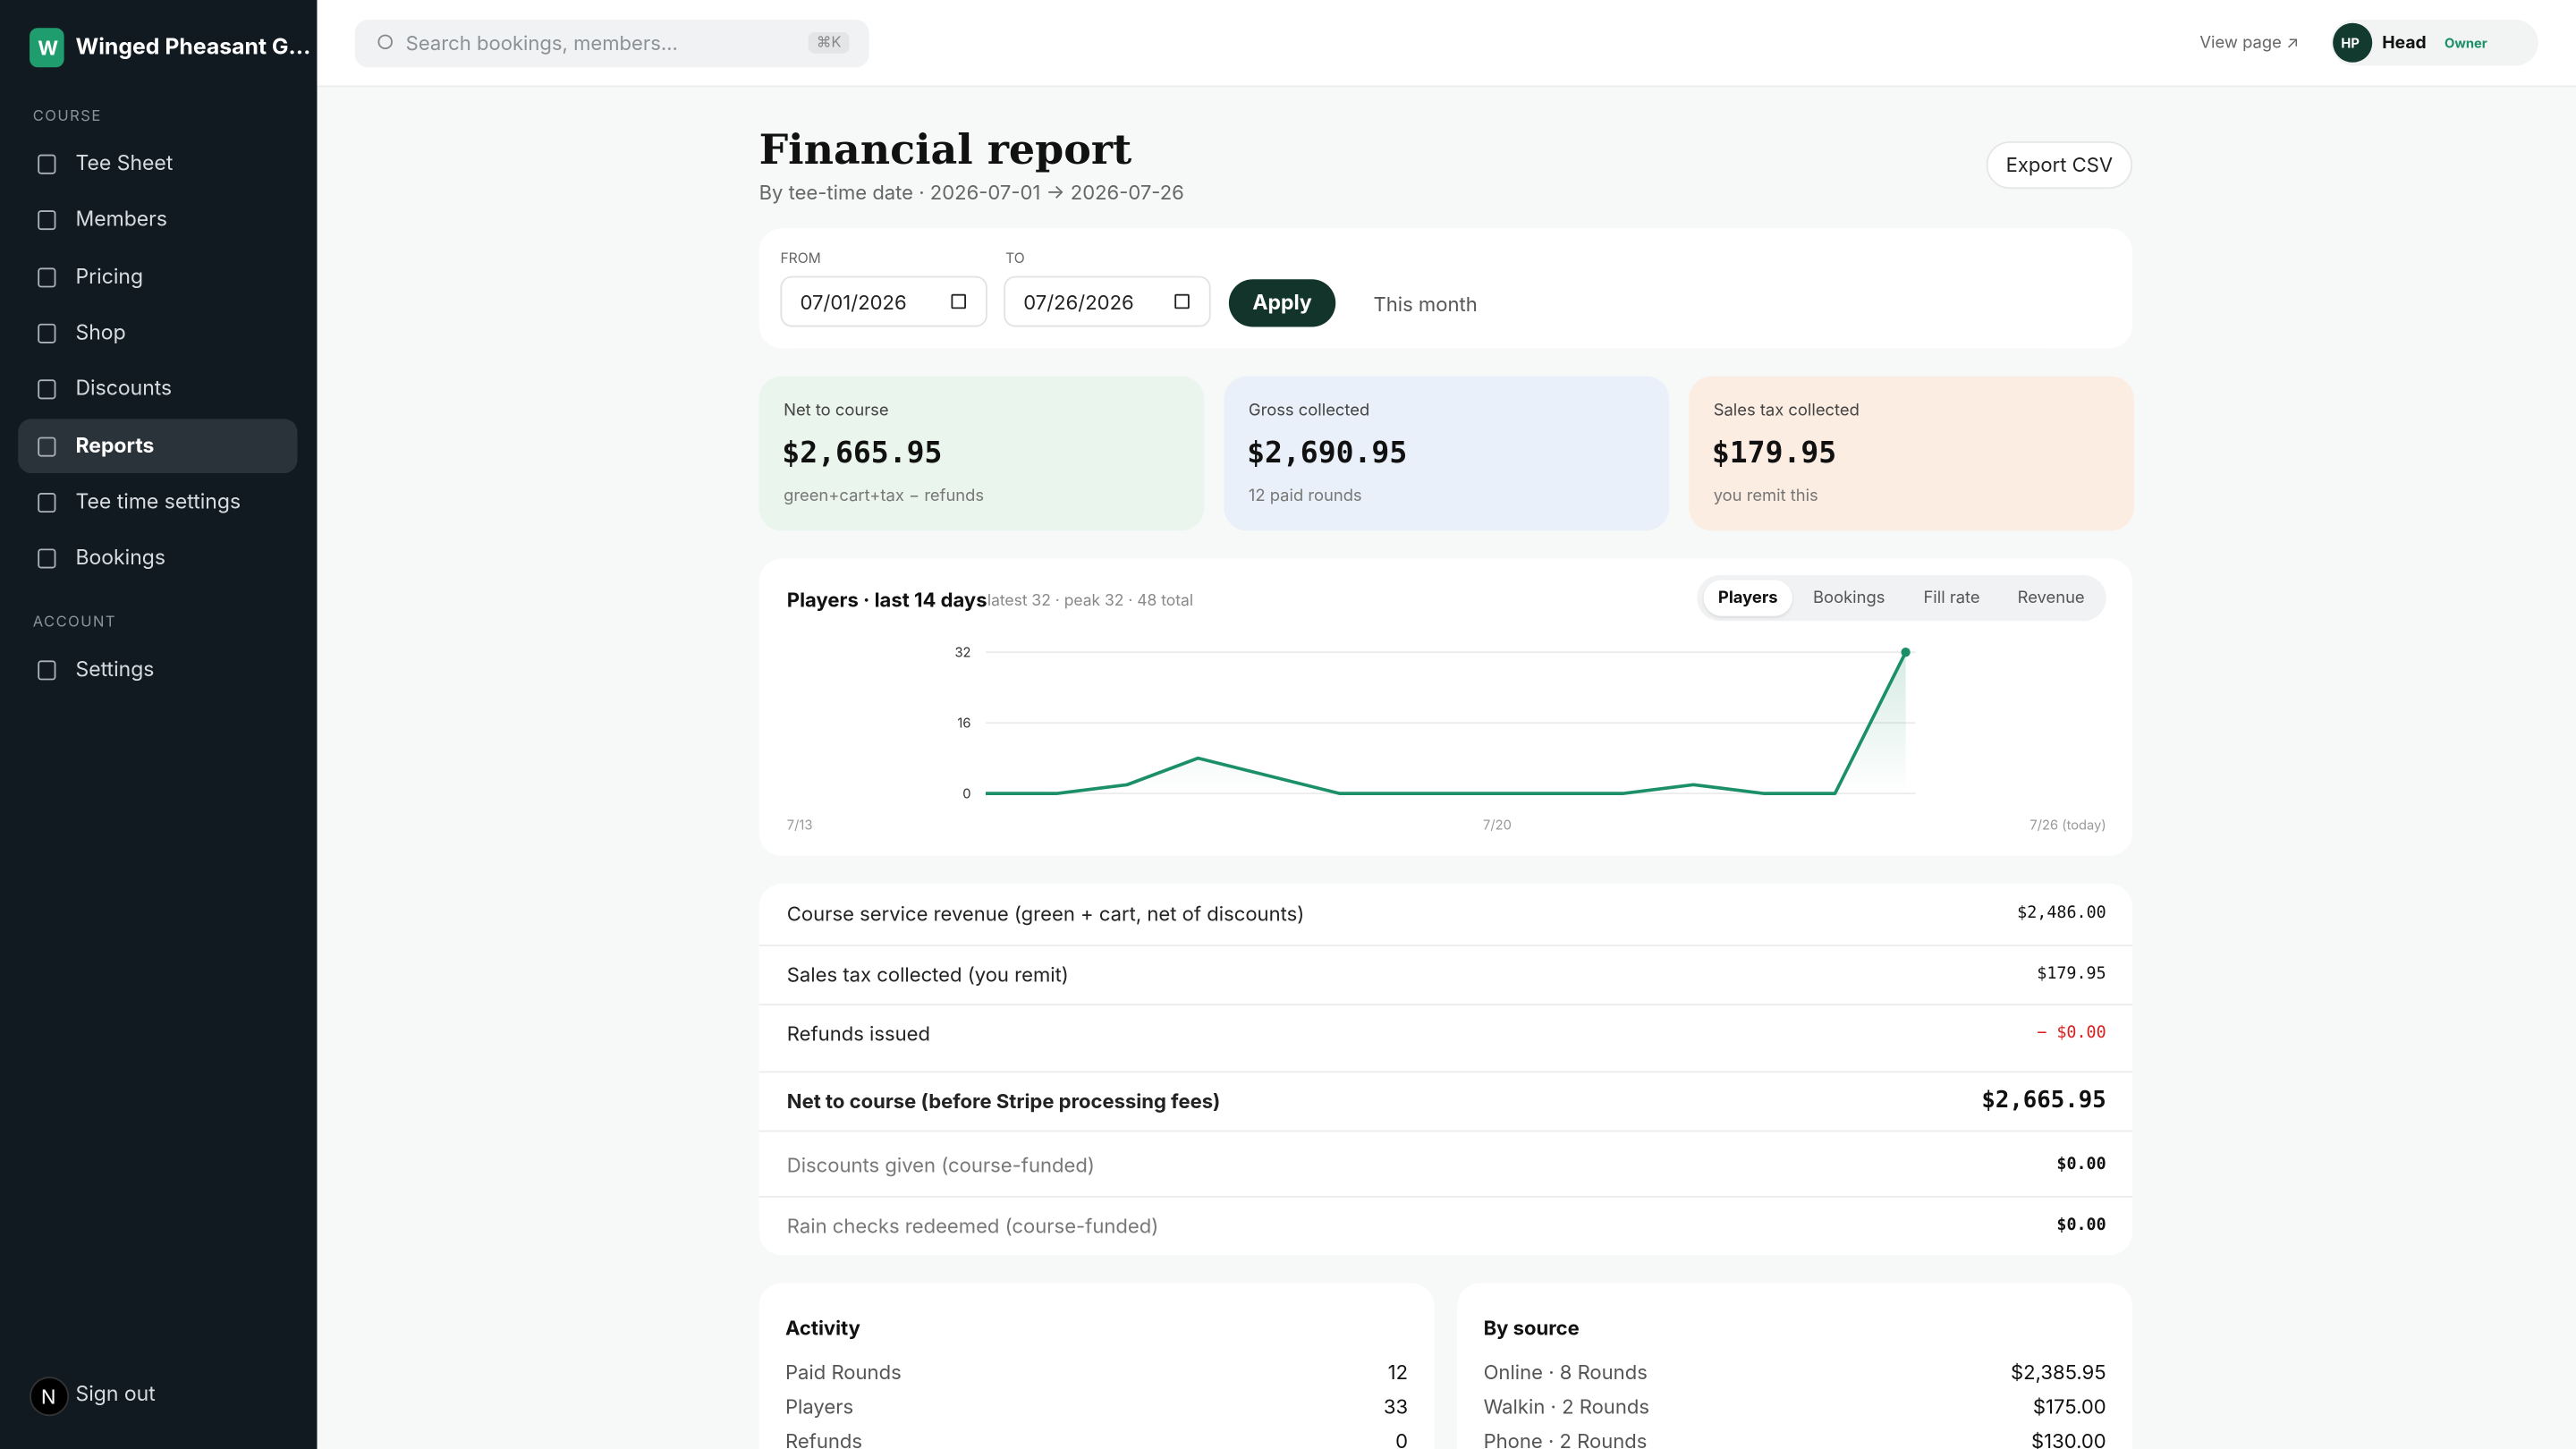 The image size is (2576, 1449). Describe the element at coordinates (121, 220) in the screenshot. I see `nav-item: Members` at that location.